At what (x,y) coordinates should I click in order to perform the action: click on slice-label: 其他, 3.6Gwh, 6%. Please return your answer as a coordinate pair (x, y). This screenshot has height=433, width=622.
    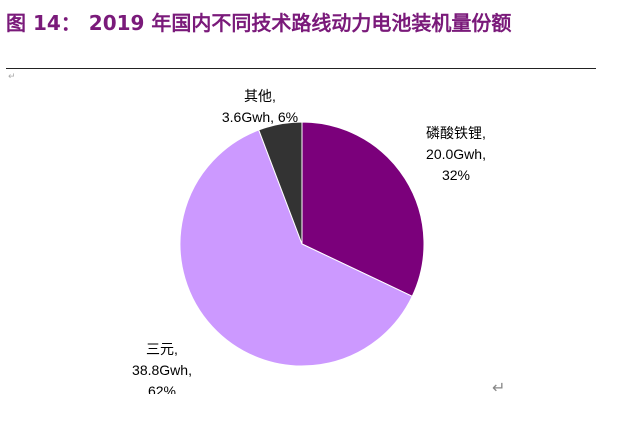
    Looking at the image, I should click on (260, 106).